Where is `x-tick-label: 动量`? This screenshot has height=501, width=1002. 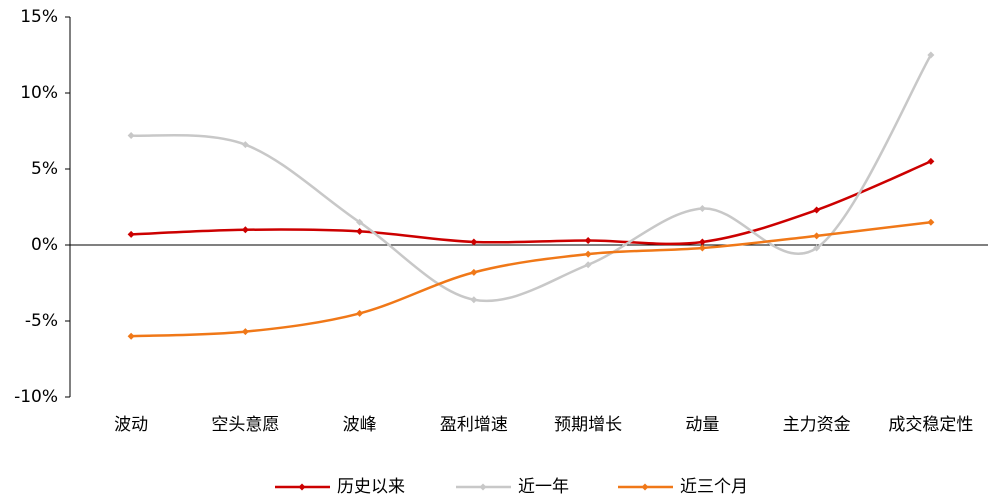
x-tick-label: 动量 is located at coordinates (702, 425).